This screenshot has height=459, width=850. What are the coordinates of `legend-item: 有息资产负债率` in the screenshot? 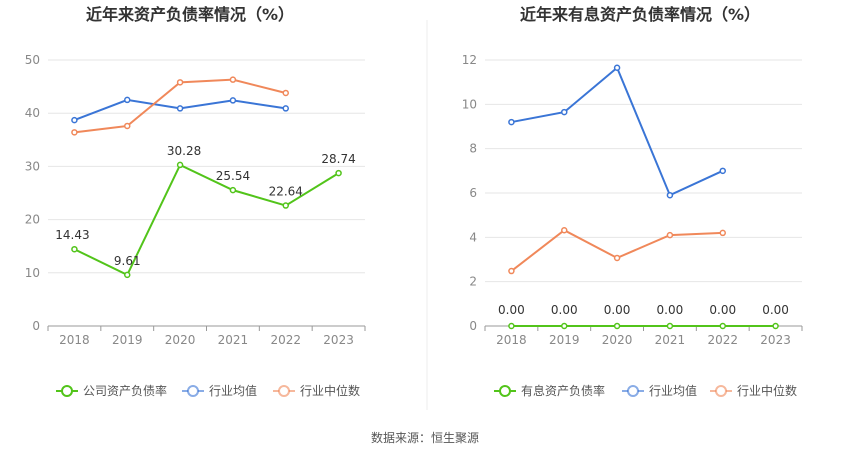 It's located at (549, 390).